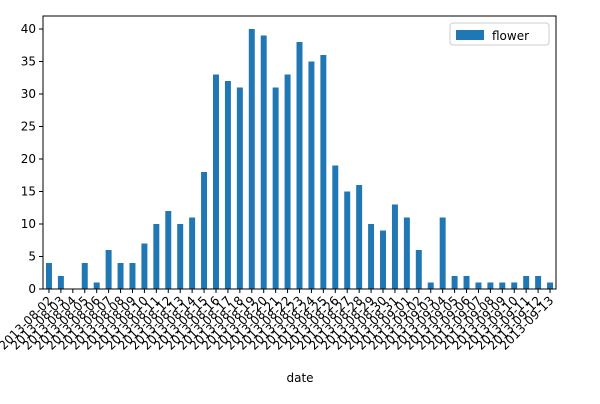 The image size is (600, 404). What do you see at coordinates (28, 94) in the screenshot?
I see `y-tick-label: 30` at bounding box center [28, 94].